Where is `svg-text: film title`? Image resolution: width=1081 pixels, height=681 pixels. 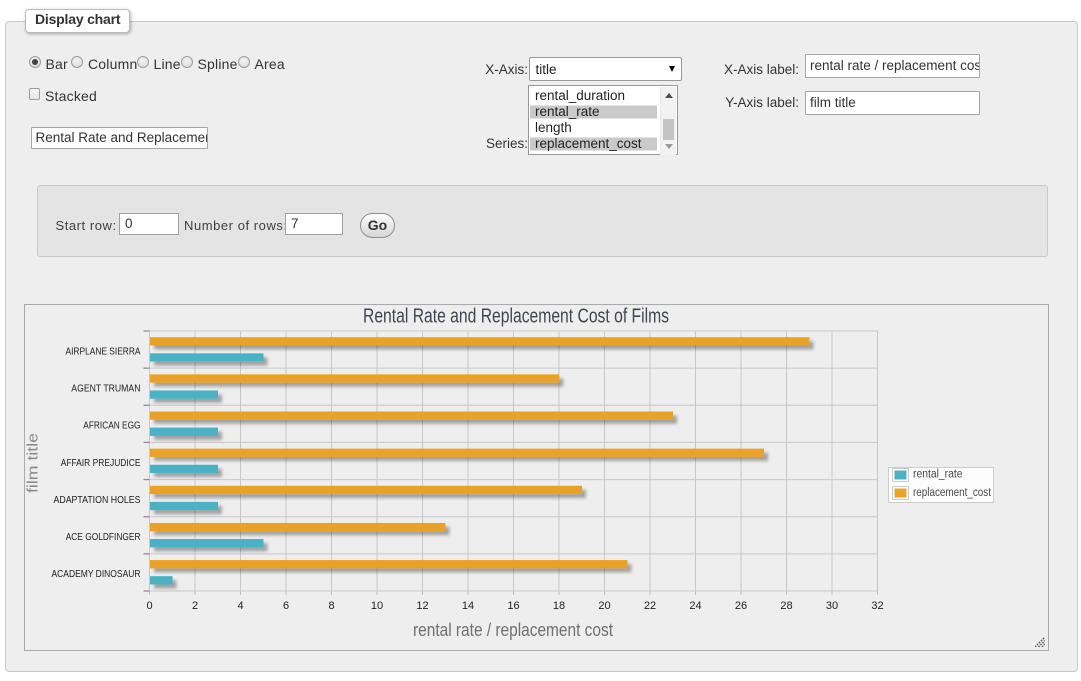
svg-text: film title is located at coordinates (34, 463).